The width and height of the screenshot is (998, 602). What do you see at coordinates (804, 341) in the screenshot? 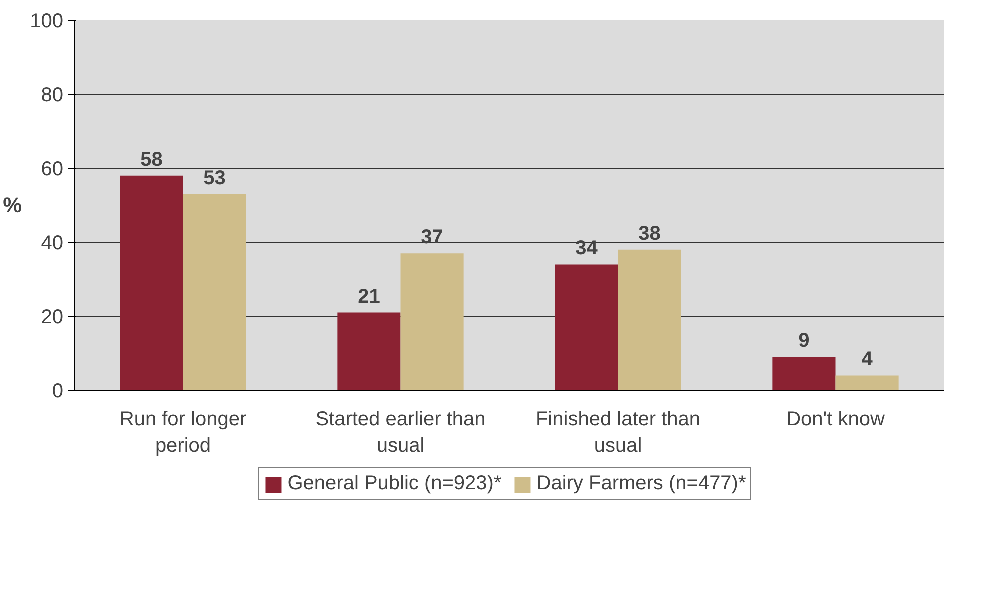
I see `data-label: 9` at bounding box center [804, 341].